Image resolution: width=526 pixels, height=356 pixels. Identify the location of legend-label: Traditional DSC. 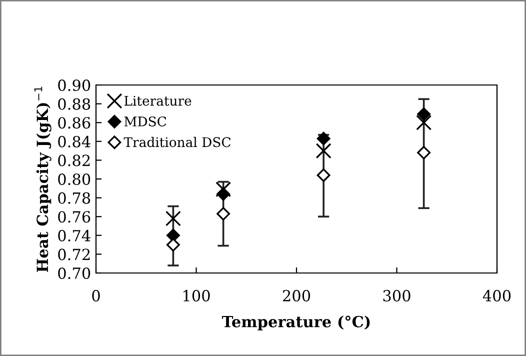
(177, 142).